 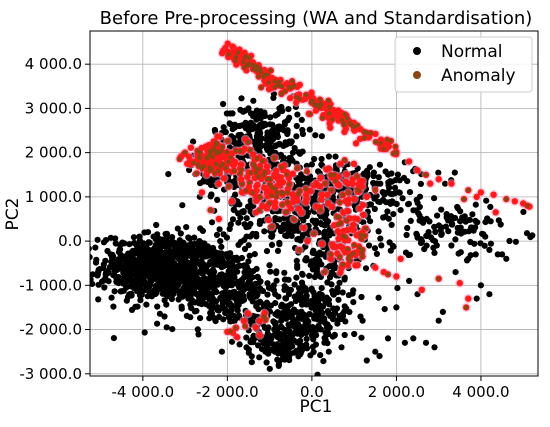 What do you see at coordinates (50, 374) in the screenshot?
I see `y-tick-label: -3 000.0` at bounding box center [50, 374].